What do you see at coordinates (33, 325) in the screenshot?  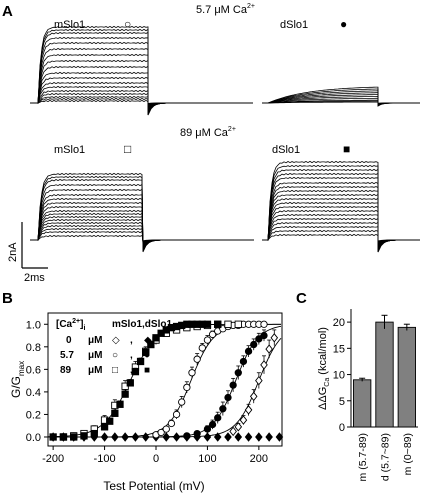 I see `chart-b-ytick-label: 1.0` at bounding box center [33, 325].